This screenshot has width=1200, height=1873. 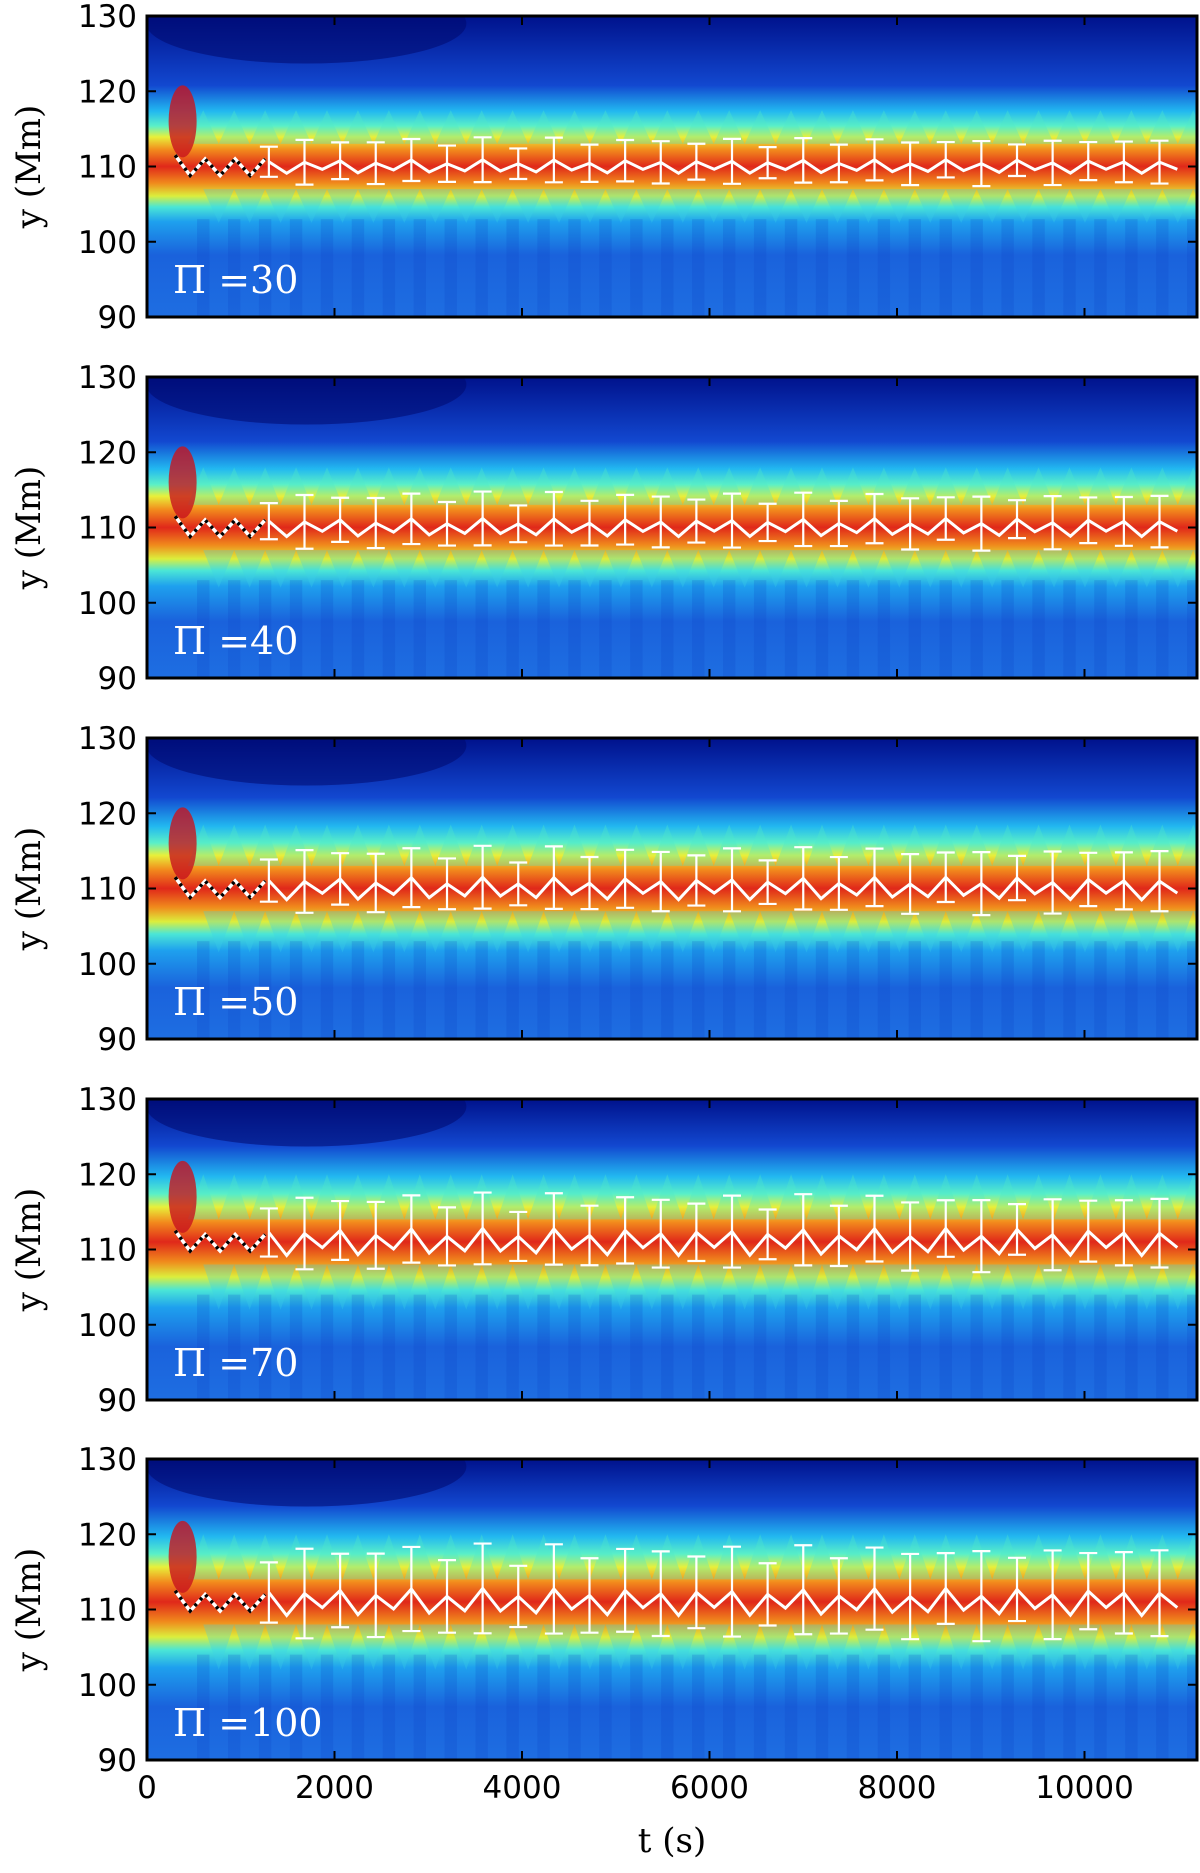 What do you see at coordinates (107, 814) in the screenshot?
I see `y-tick-label: 120` at bounding box center [107, 814].